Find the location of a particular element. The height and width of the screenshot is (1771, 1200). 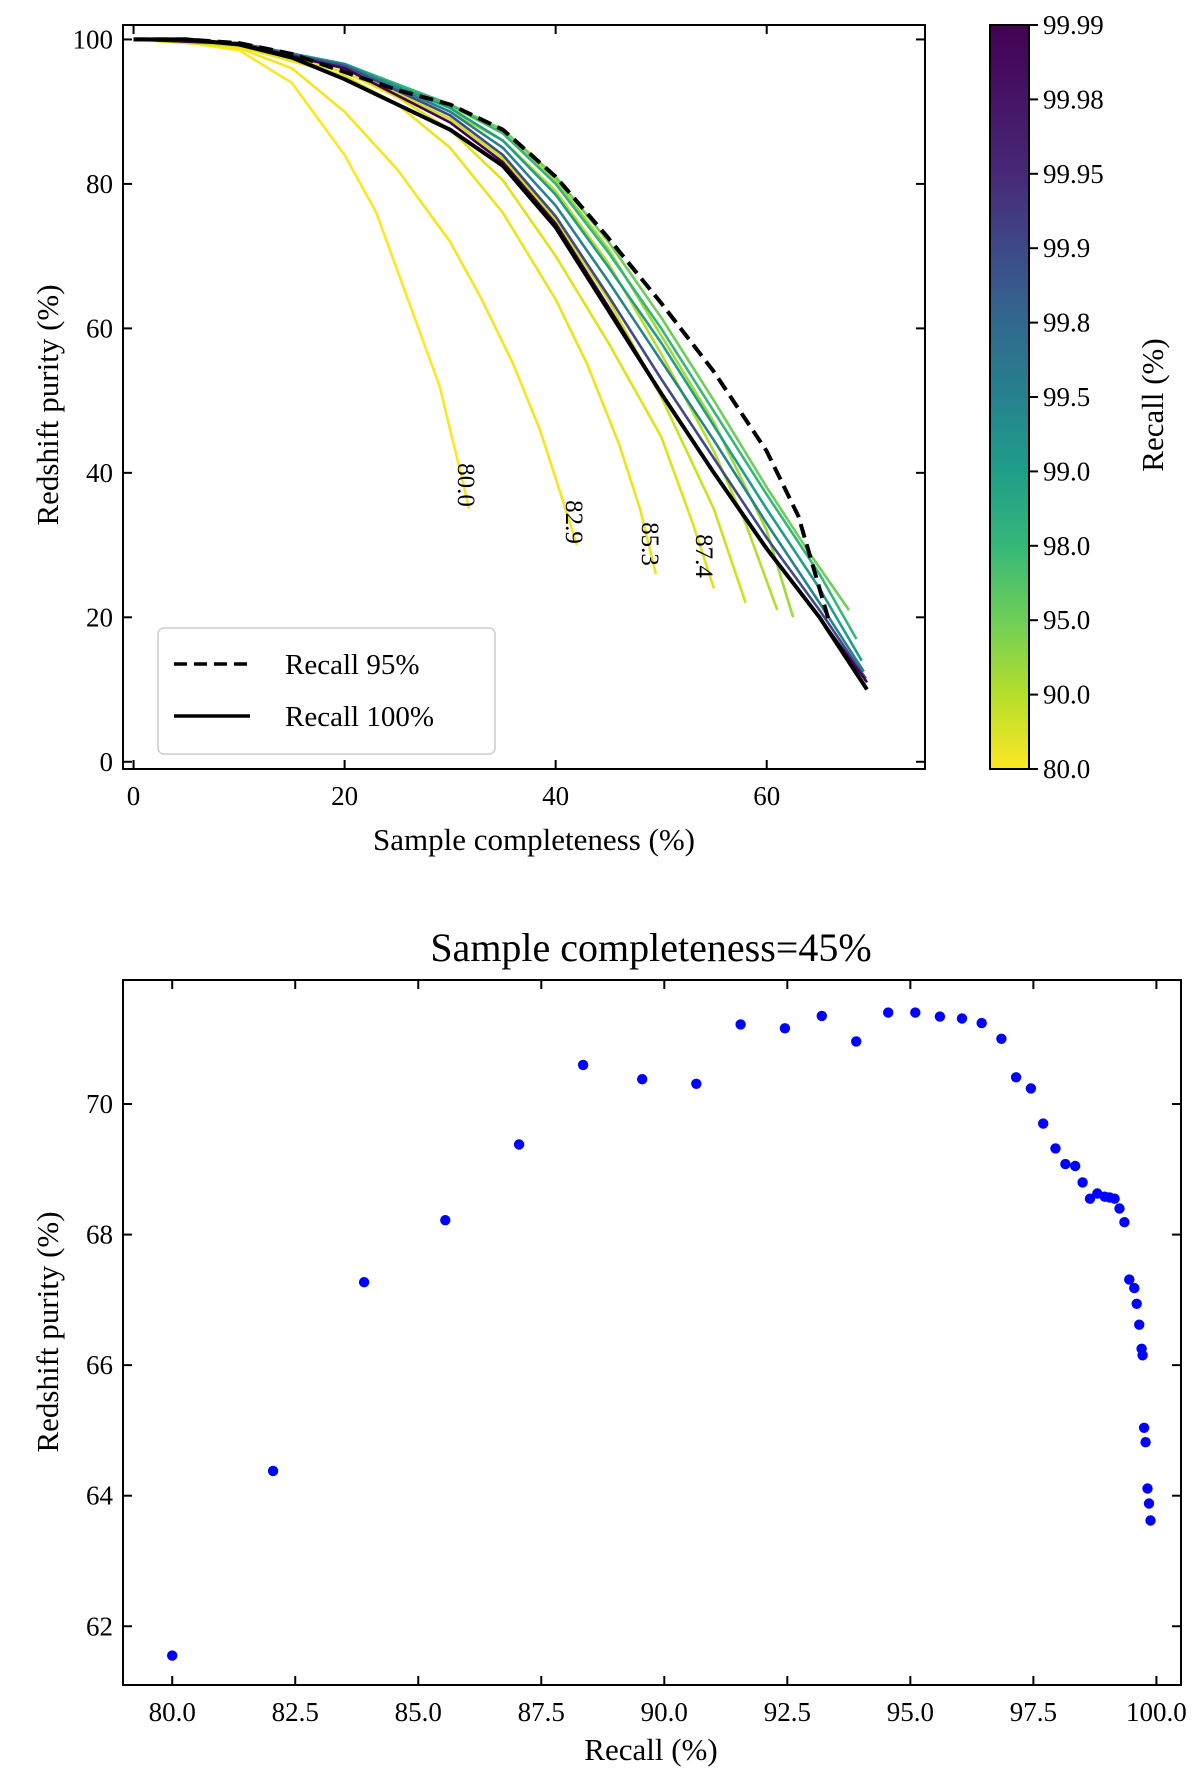

colorbar-tick-label-1: 90.0 is located at coordinates (1066, 695).